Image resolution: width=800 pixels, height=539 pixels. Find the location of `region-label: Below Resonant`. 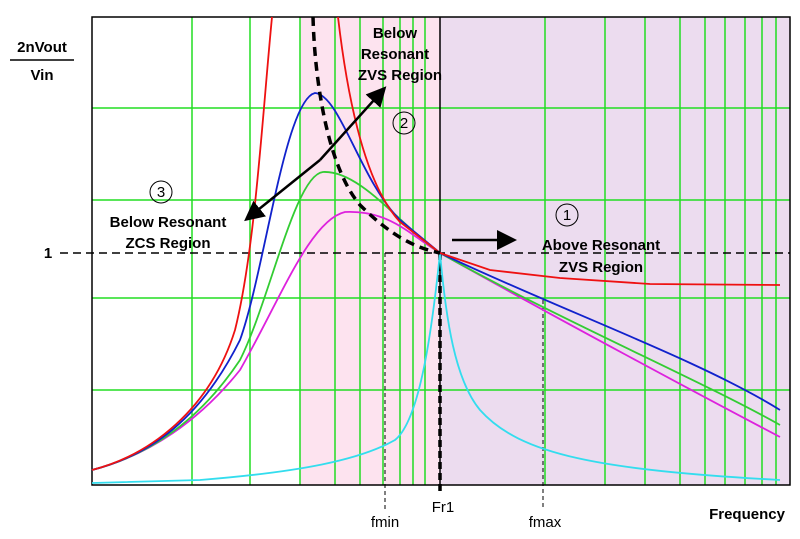

region-label: Below Resonant is located at coordinates (168, 222).